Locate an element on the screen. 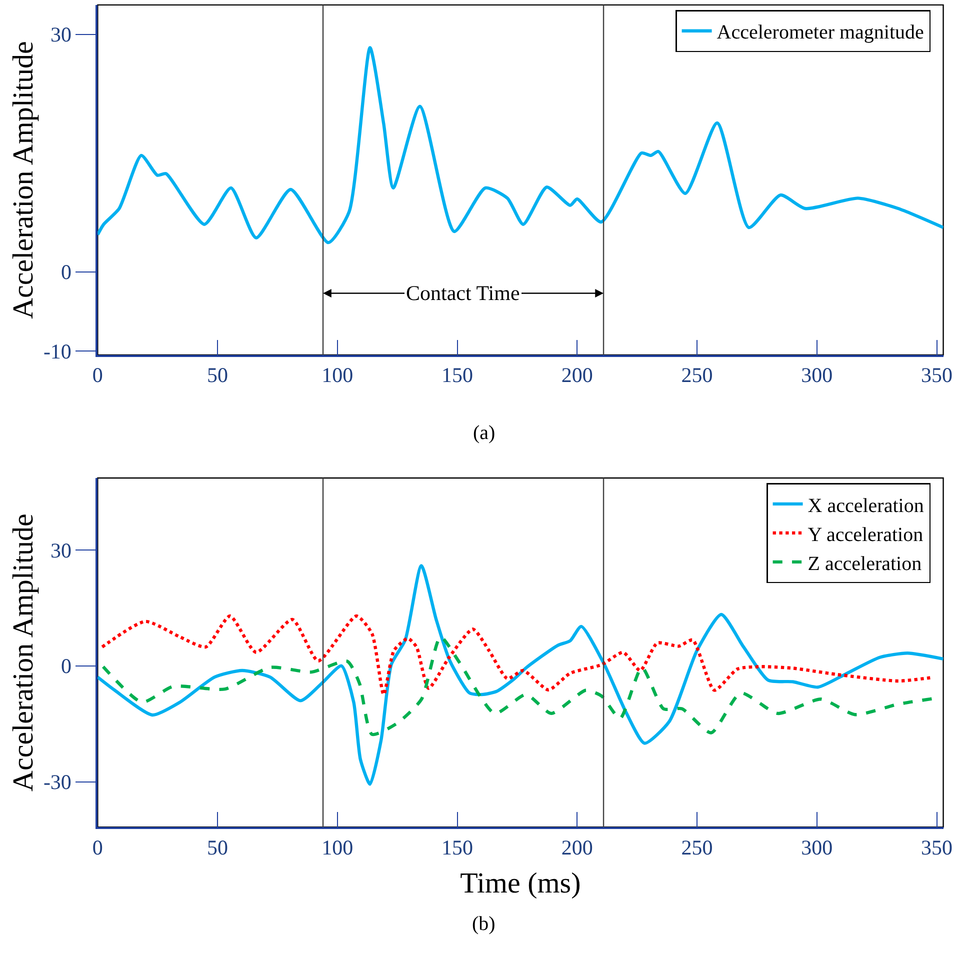 The width and height of the screenshot is (971, 966). text: (a) is located at coordinates (484, 433).